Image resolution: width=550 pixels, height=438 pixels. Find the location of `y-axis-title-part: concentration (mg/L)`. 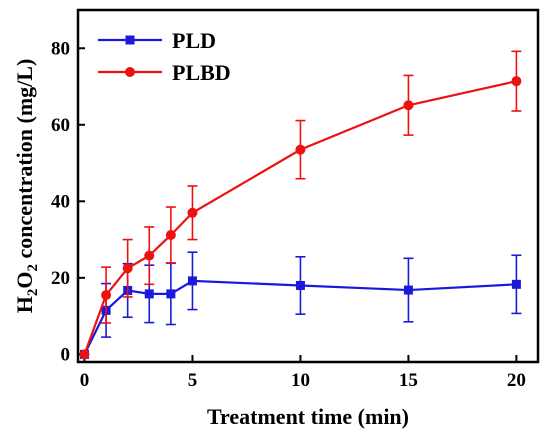

y-axis-title-part: concentration (mg/L) is located at coordinates (24, 161).